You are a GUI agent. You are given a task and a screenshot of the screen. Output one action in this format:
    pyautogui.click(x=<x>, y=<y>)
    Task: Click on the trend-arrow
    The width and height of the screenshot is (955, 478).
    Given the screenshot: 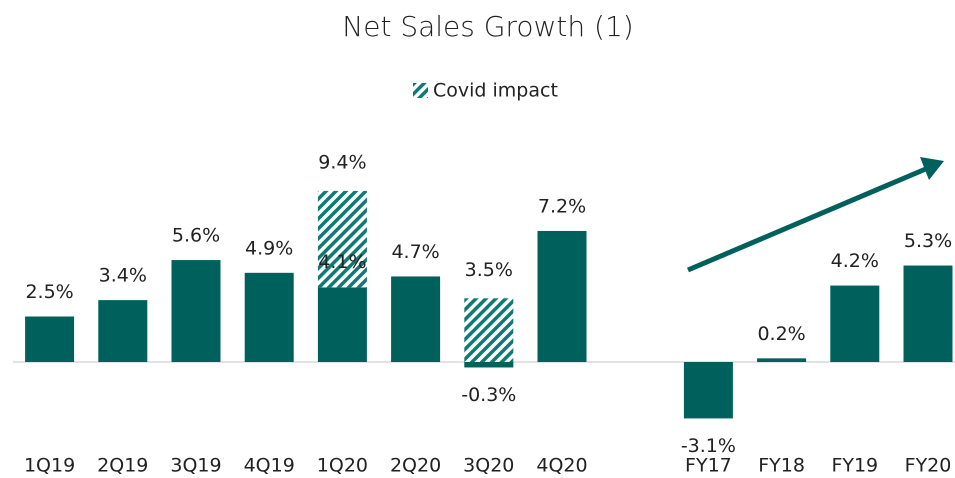 What is the action you would take?
    pyautogui.click(x=815, y=215)
    